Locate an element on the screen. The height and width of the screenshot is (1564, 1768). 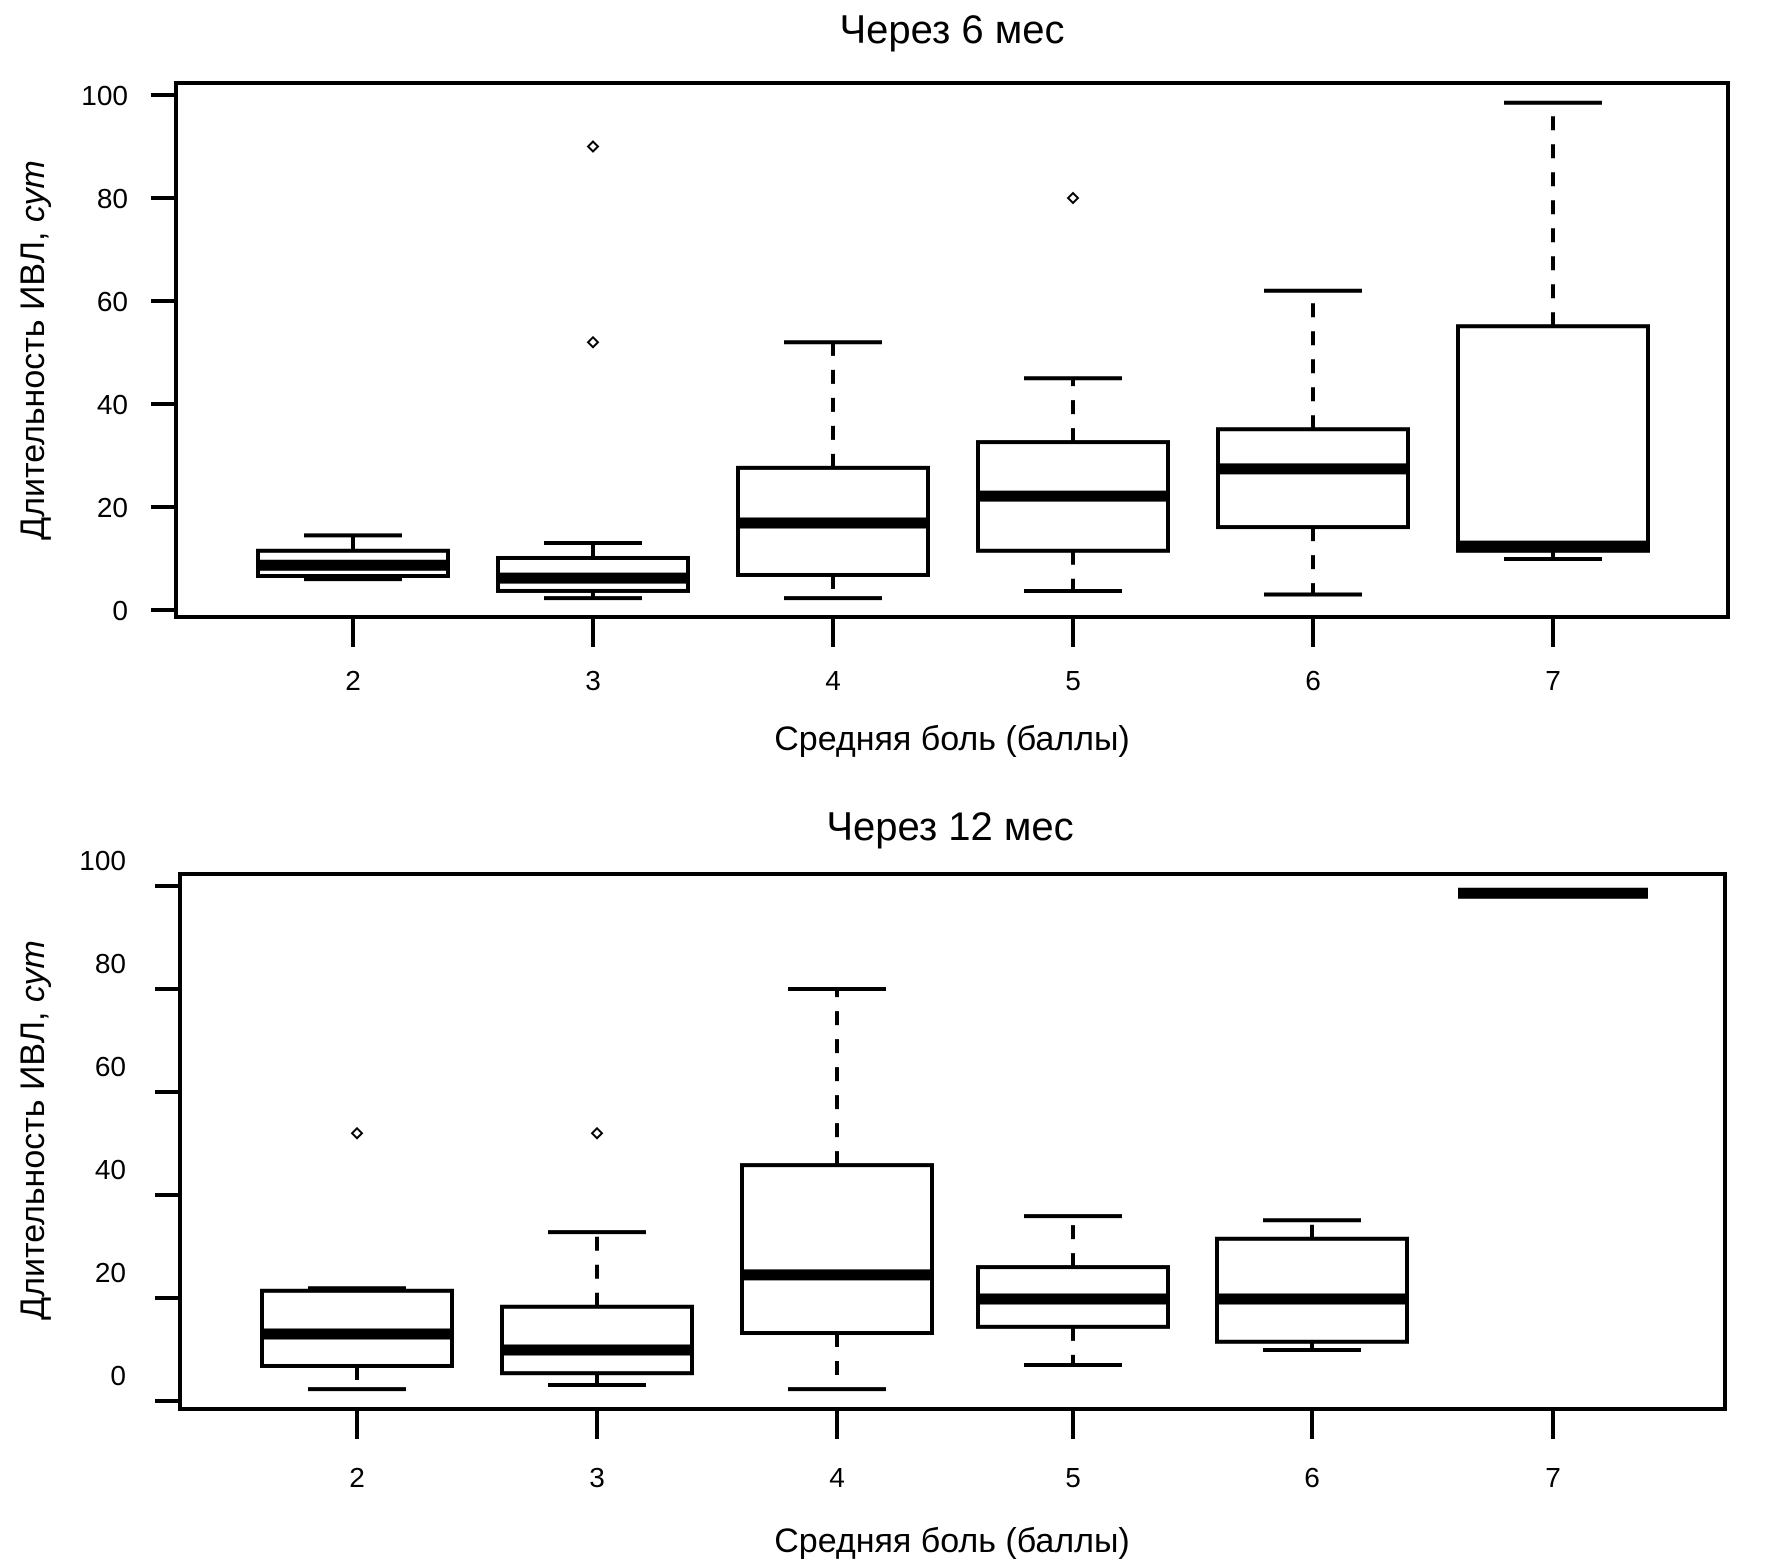
chart-title: Через 6 мес is located at coordinates (951, 30).